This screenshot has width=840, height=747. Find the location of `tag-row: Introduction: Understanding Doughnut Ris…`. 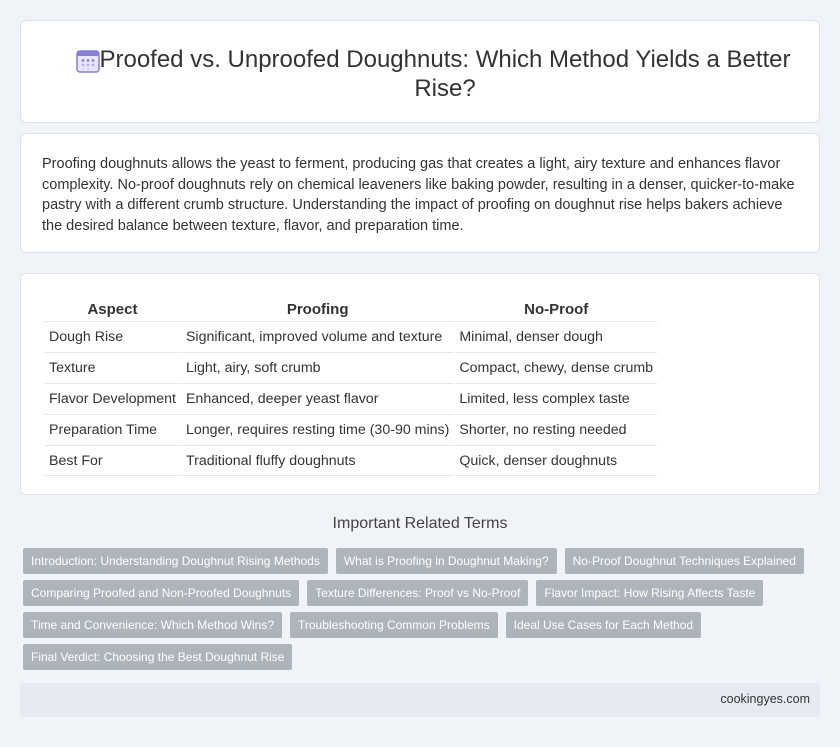

tag-row: Introduction: Understanding Doughnut Ris… is located at coordinates (418, 561).